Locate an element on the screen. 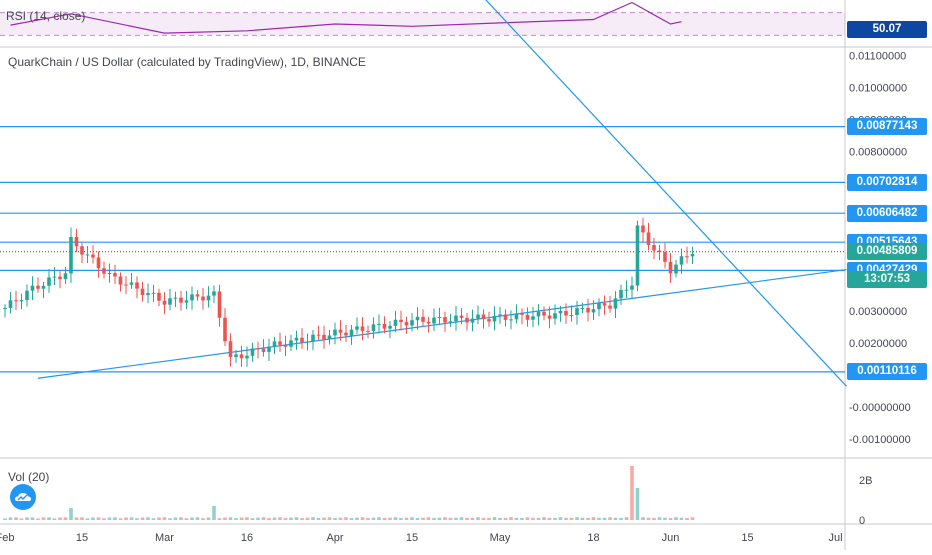 The height and width of the screenshot is (555, 932). time-axis-label: 18 is located at coordinates (593, 538).